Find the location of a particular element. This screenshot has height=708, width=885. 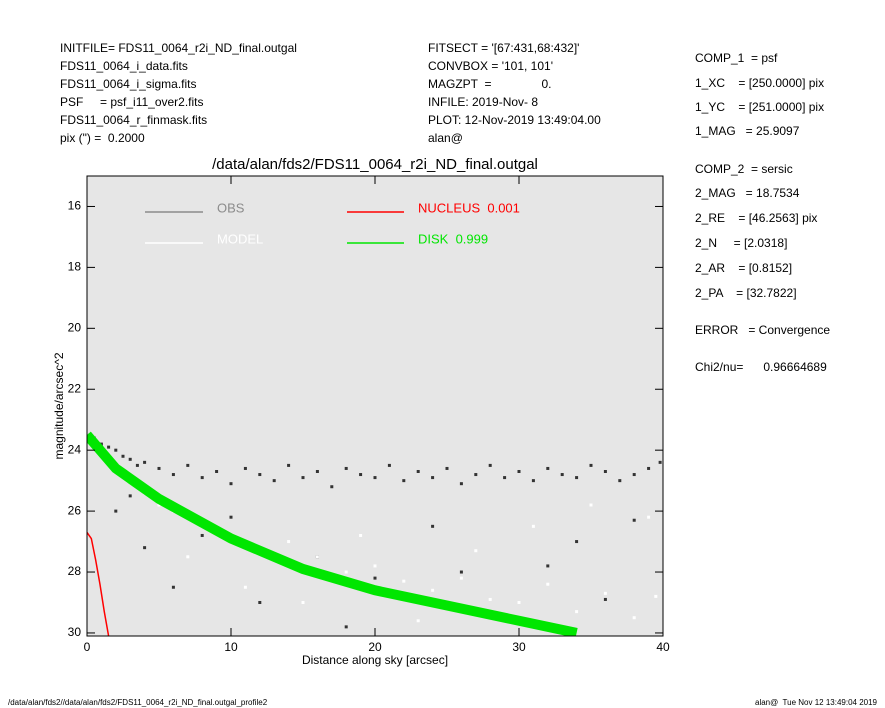

x-axis-label: Distance along sky [arcsec] is located at coordinates (375, 660).